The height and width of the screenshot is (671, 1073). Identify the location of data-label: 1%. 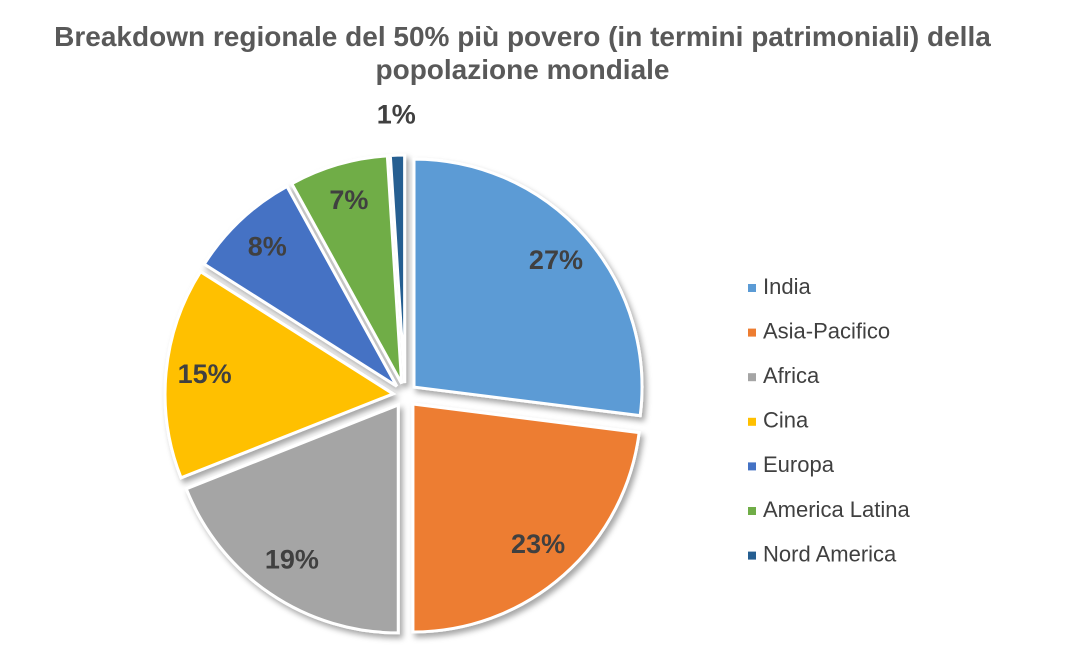
(396, 115).